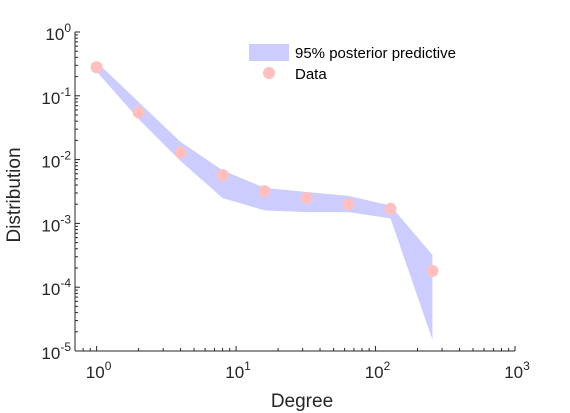 Image resolution: width=570 pixels, height=413 pixels. I want to click on y-tick-label: 10⁻⁴, so click(56, 287).